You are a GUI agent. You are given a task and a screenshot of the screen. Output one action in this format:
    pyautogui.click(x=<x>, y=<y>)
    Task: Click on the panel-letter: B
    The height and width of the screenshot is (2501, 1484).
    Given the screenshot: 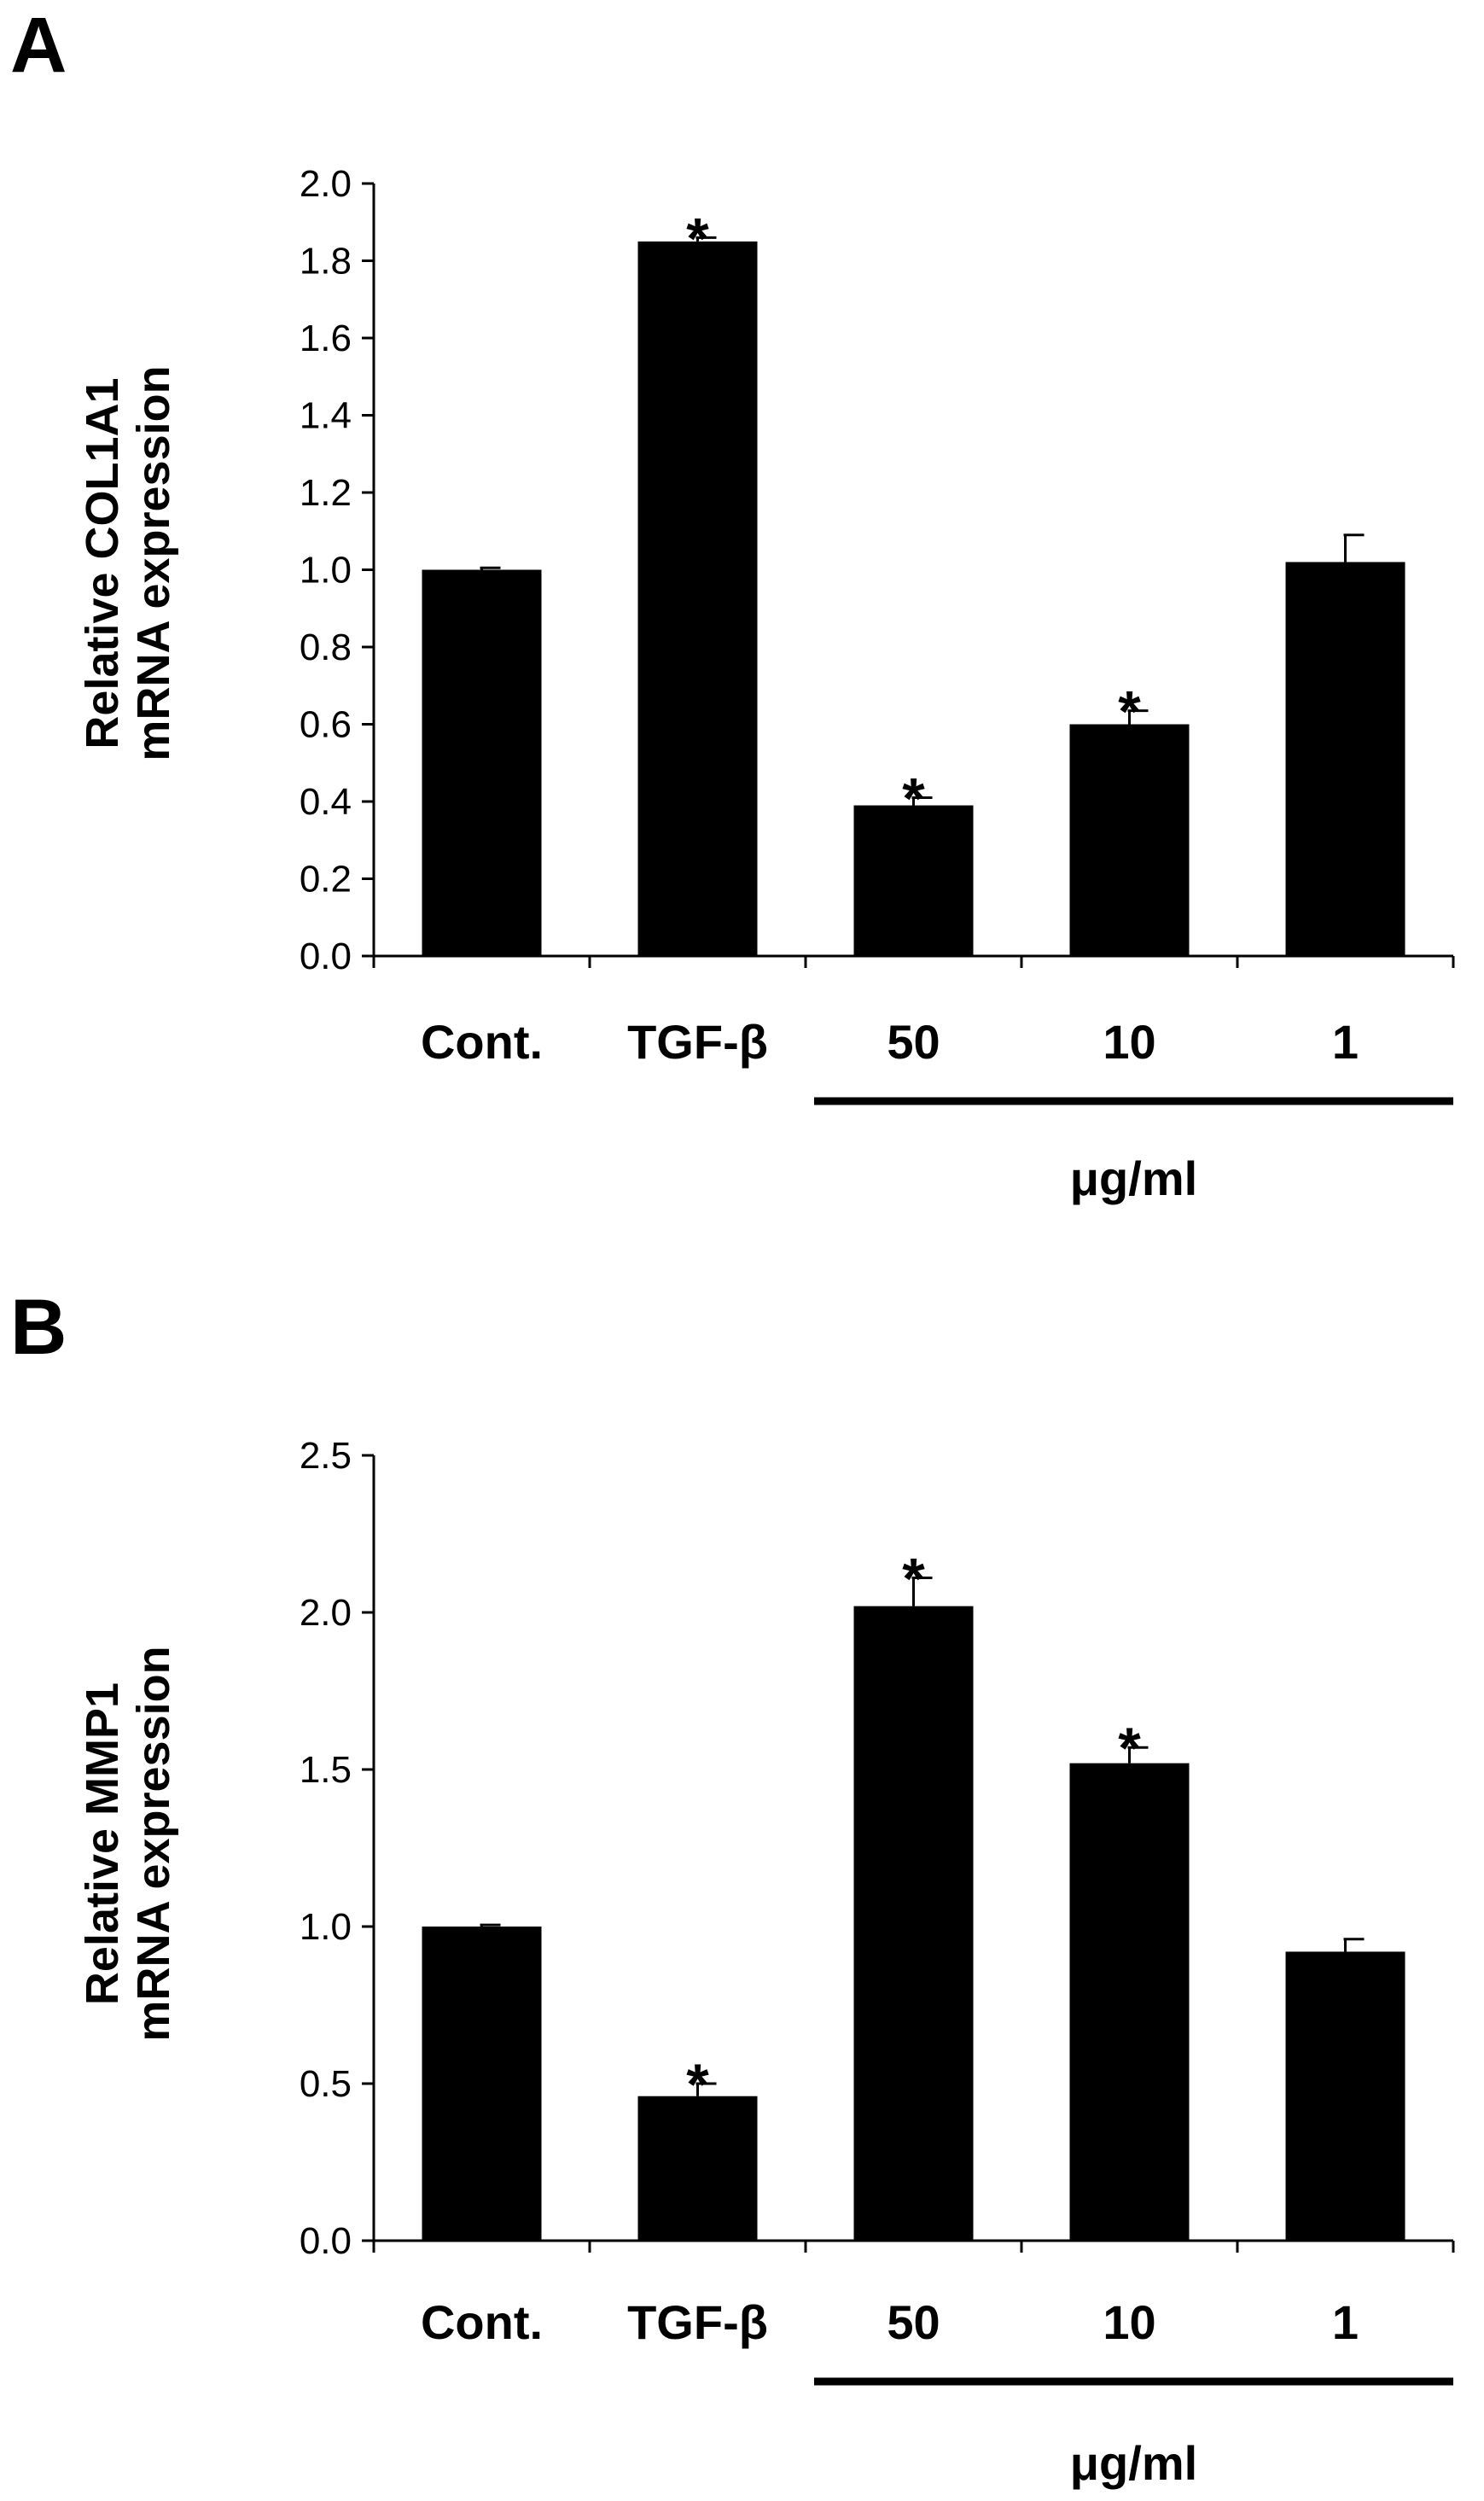 What is the action you would take?
    pyautogui.click(x=38, y=1327)
    